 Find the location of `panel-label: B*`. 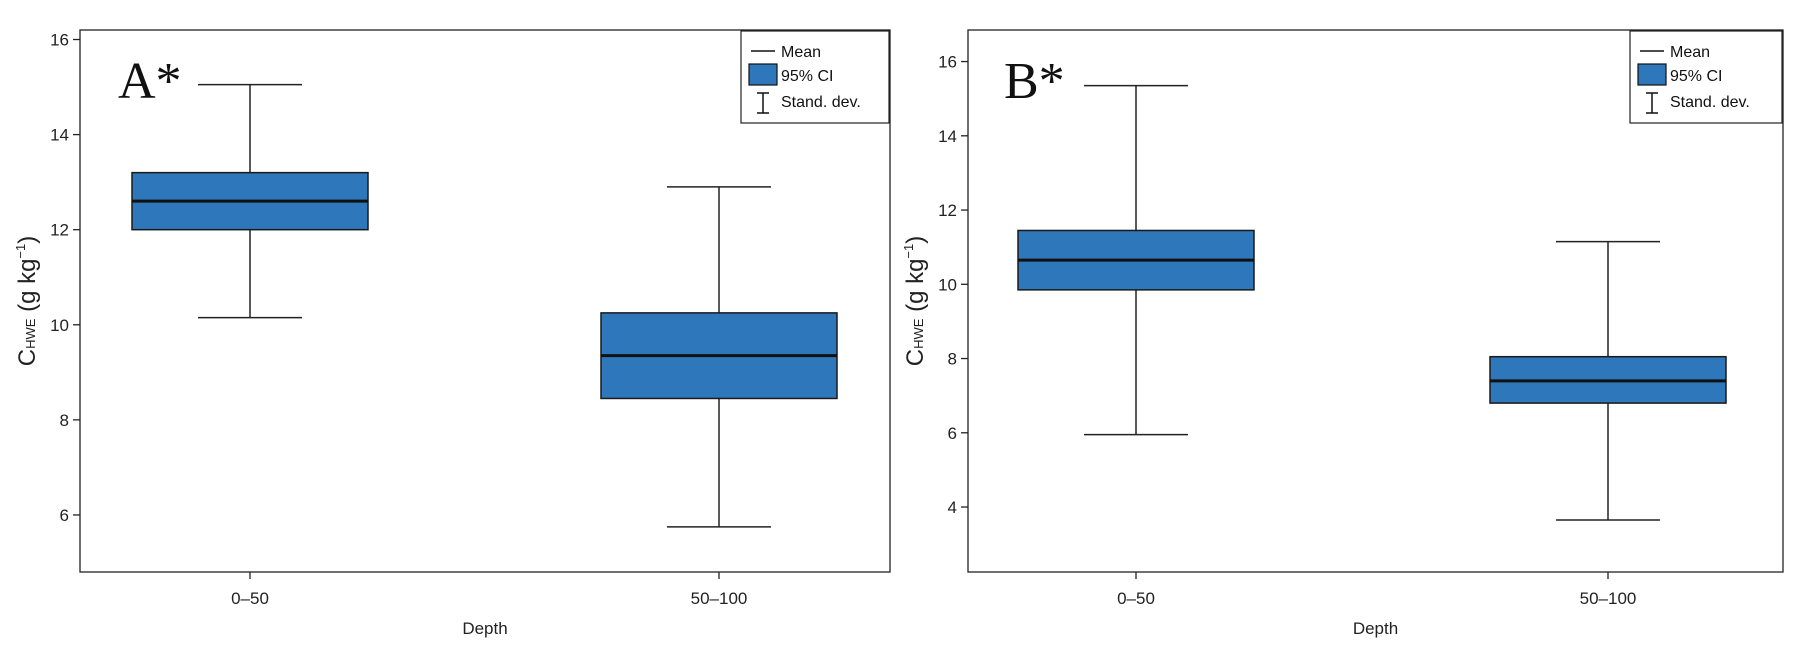

panel-label: B* is located at coordinates (1034, 81).